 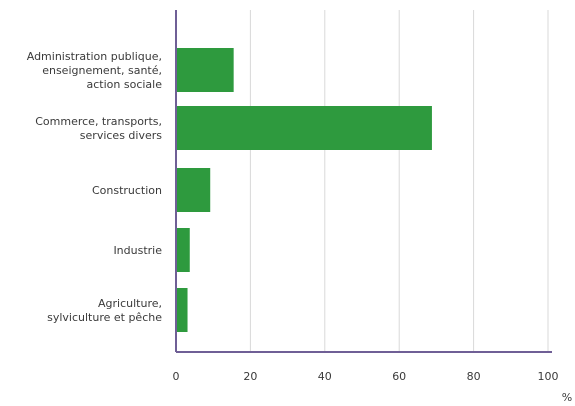 I want to click on category-label-line: enseignement, santé,, so click(x=102, y=70).